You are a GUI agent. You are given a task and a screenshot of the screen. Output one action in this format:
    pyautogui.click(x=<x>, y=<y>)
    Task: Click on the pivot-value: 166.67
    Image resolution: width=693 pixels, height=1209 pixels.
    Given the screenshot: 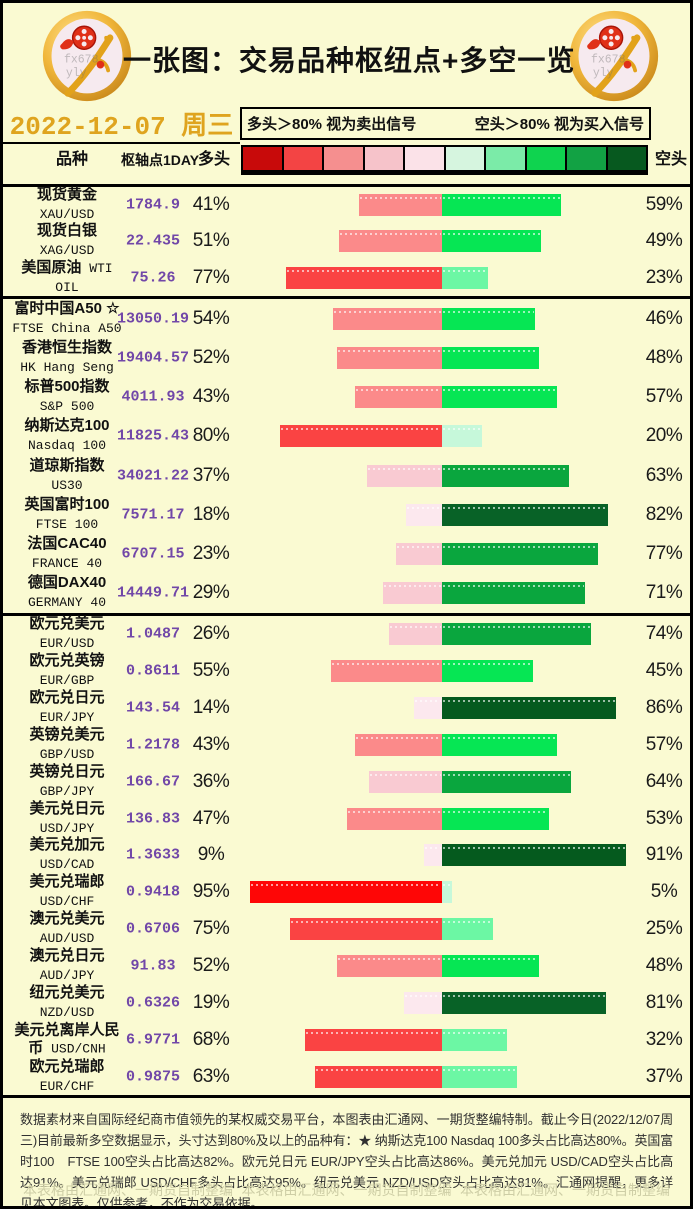 What is the action you would take?
    pyautogui.click(x=152, y=782)
    